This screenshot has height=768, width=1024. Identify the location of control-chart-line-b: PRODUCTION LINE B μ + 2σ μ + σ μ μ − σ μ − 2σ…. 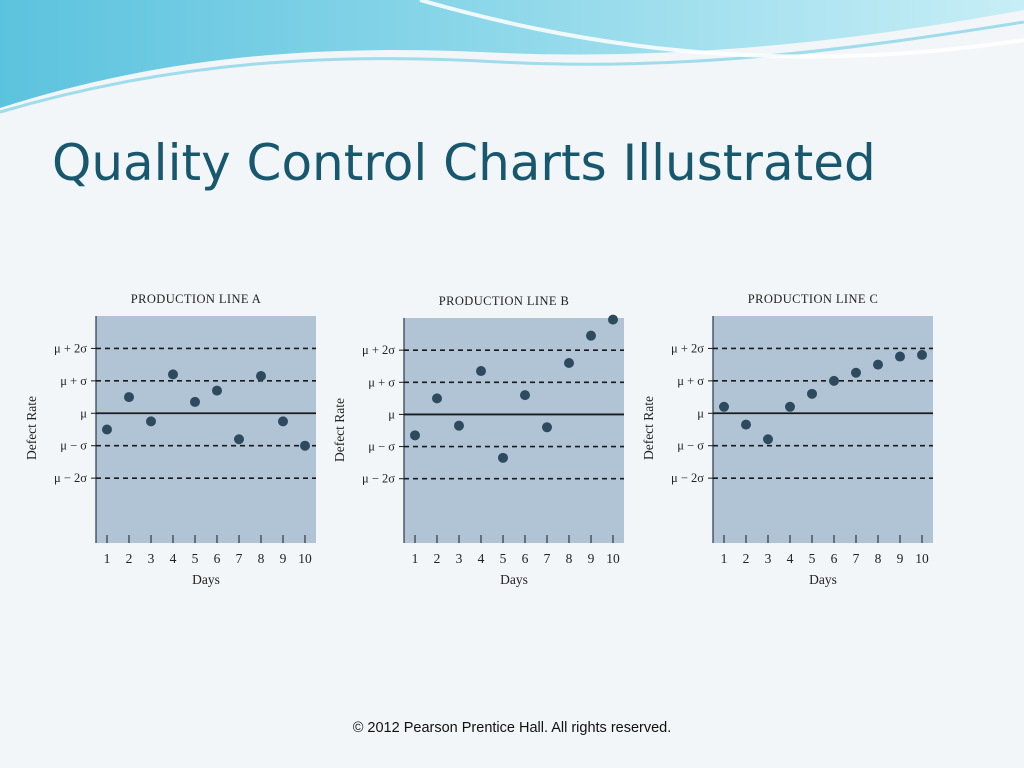
(478, 440).